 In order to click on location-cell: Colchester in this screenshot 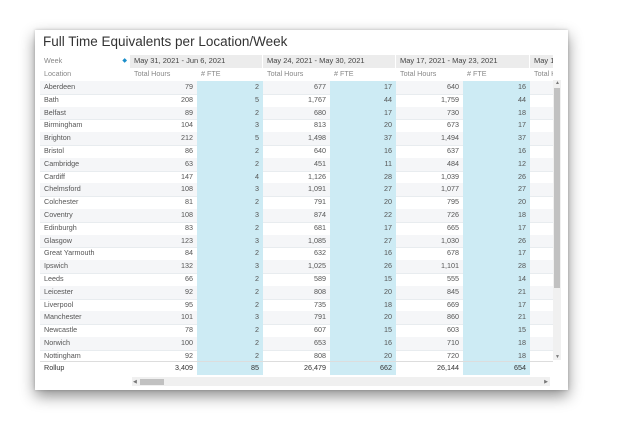, I will do `click(61, 202)`.